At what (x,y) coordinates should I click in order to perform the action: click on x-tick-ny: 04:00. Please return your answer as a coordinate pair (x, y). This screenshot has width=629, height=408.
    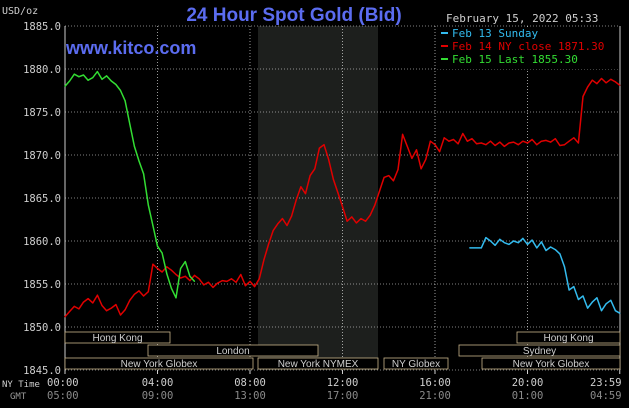
    Looking at the image, I should click on (158, 383).